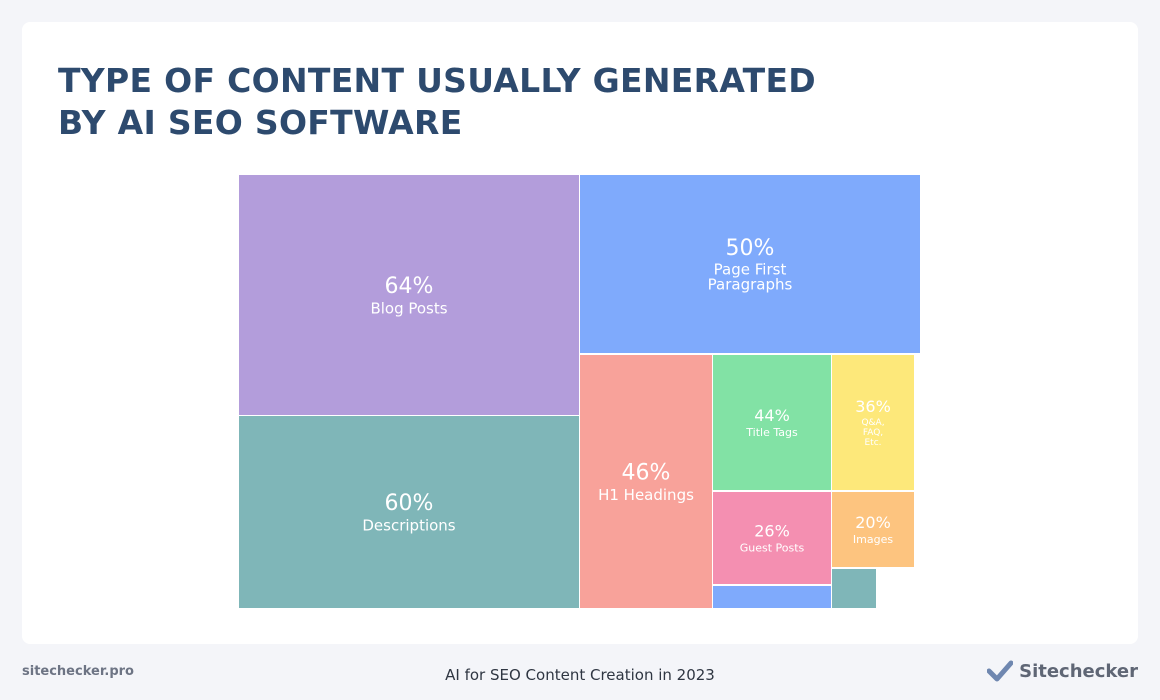  Describe the element at coordinates (873, 522) in the screenshot. I see `treemap-value-label: 20%` at that location.